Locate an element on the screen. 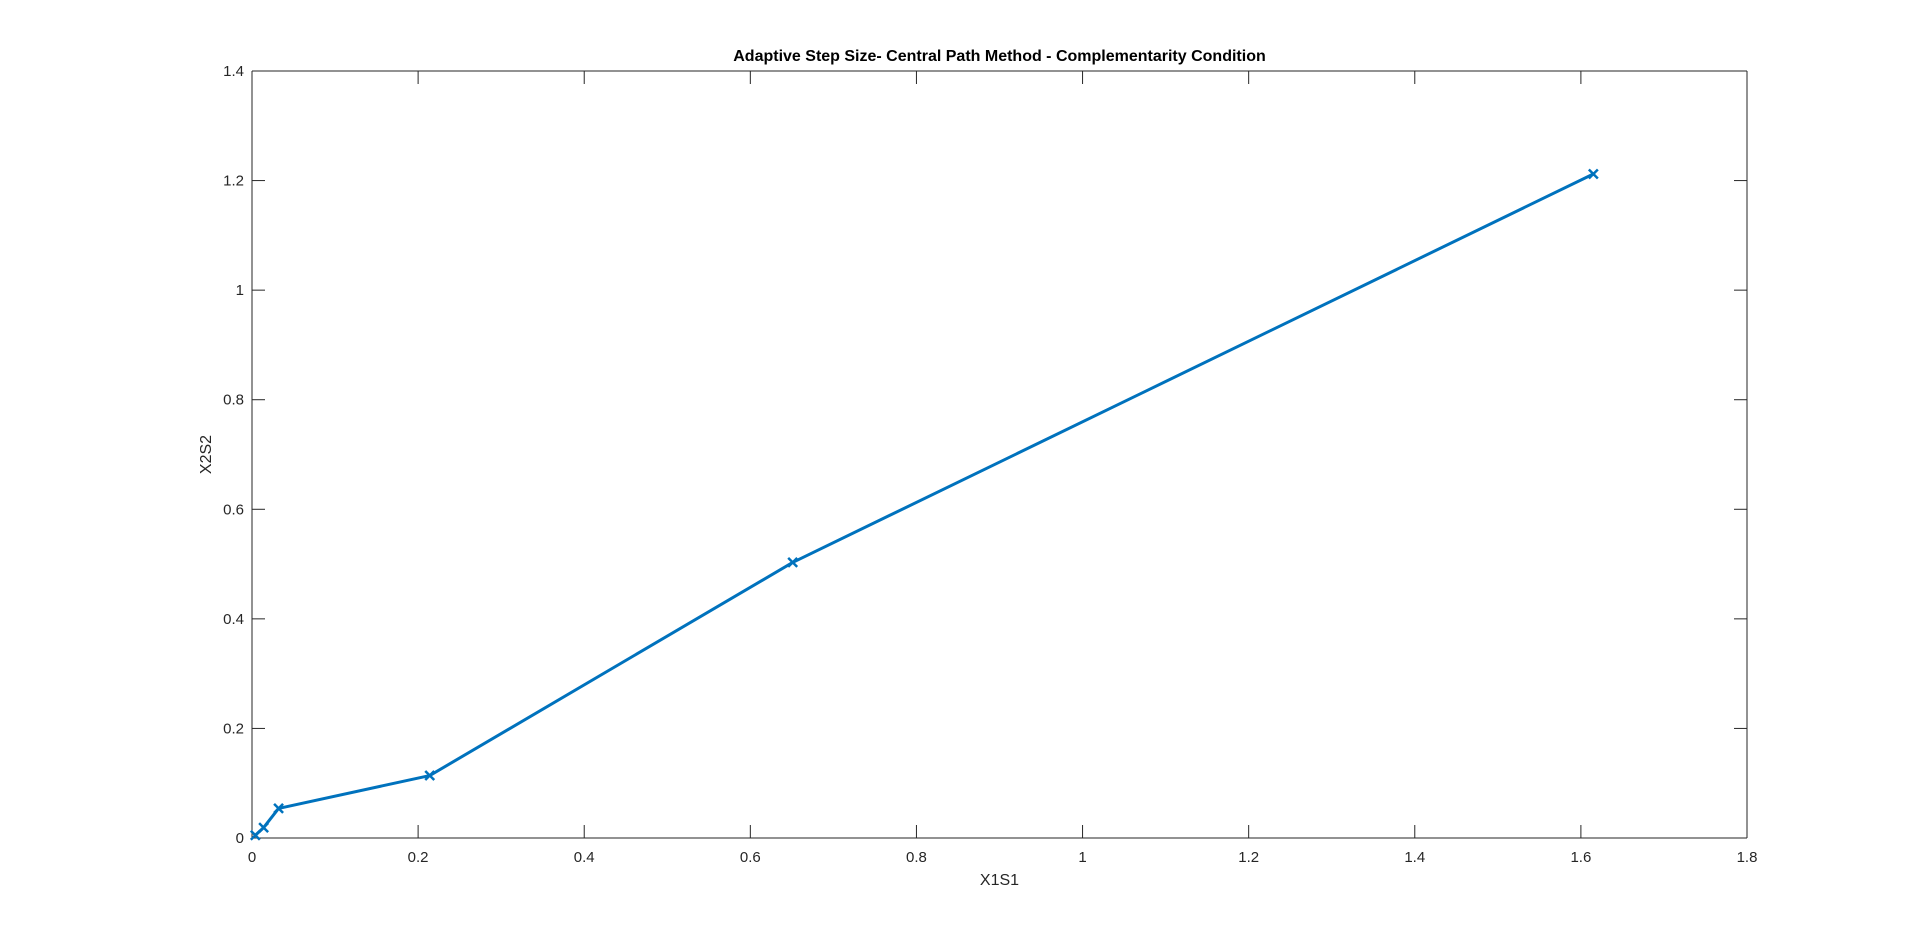  y-tick-label: 0.2 is located at coordinates (233, 728).